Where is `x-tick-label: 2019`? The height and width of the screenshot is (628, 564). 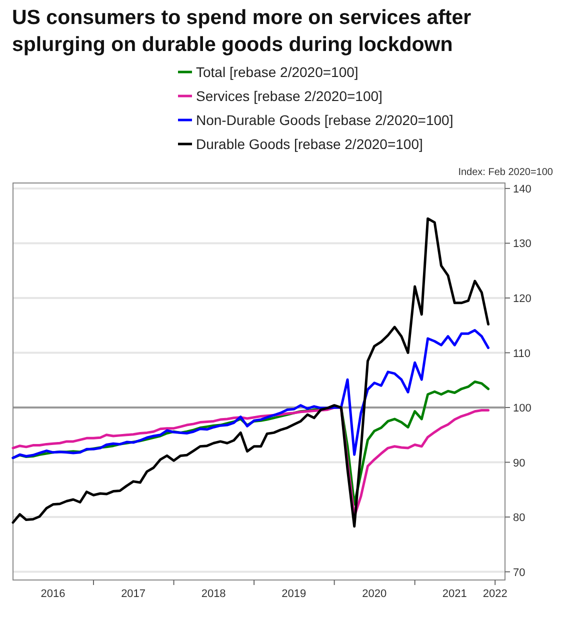
x-tick-label: 2019 is located at coordinates (294, 594).